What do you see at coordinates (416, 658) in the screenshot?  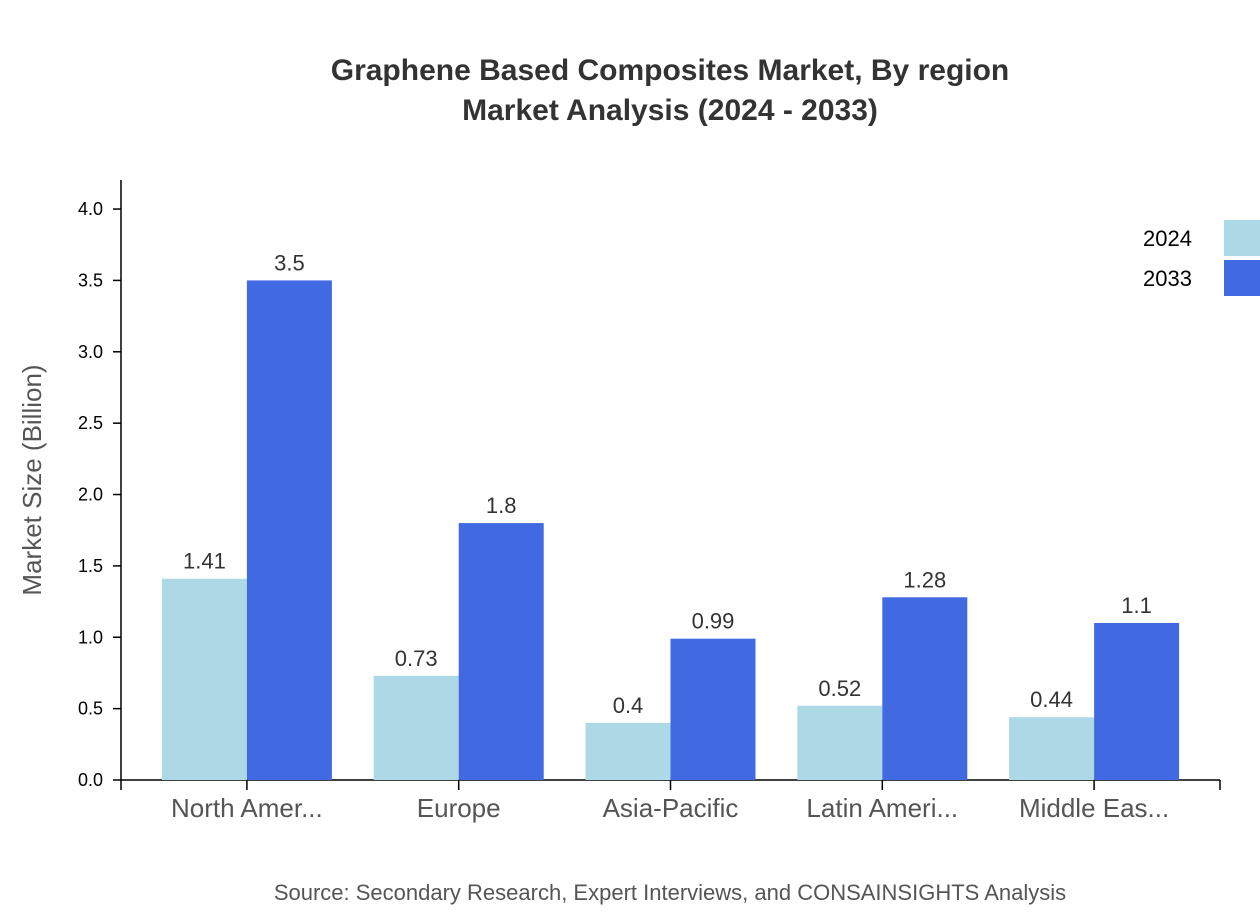 I see `value-label: 0.73` at bounding box center [416, 658].